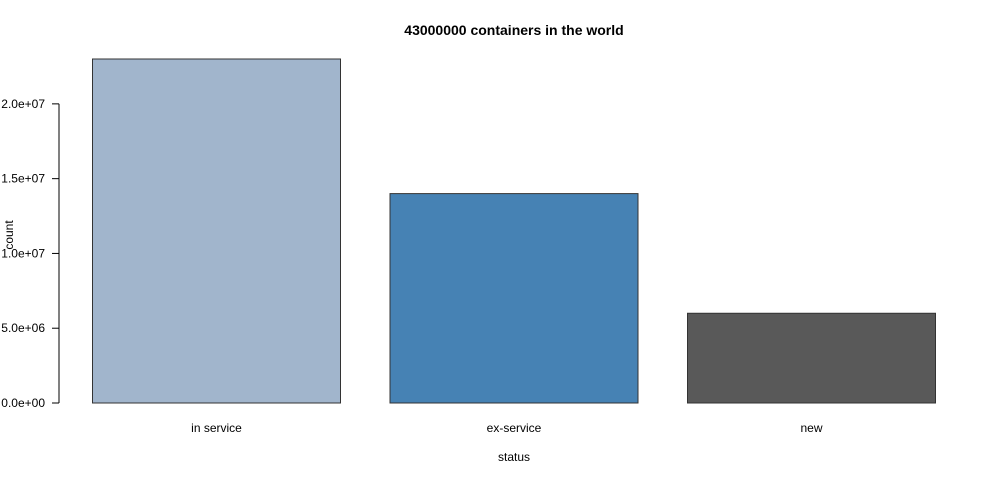 The height and width of the screenshot is (480, 1000). What do you see at coordinates (23, 179) in the screenshot?
I see `y-tick-label: 1.5e+07` at bounding box center [23, 179].